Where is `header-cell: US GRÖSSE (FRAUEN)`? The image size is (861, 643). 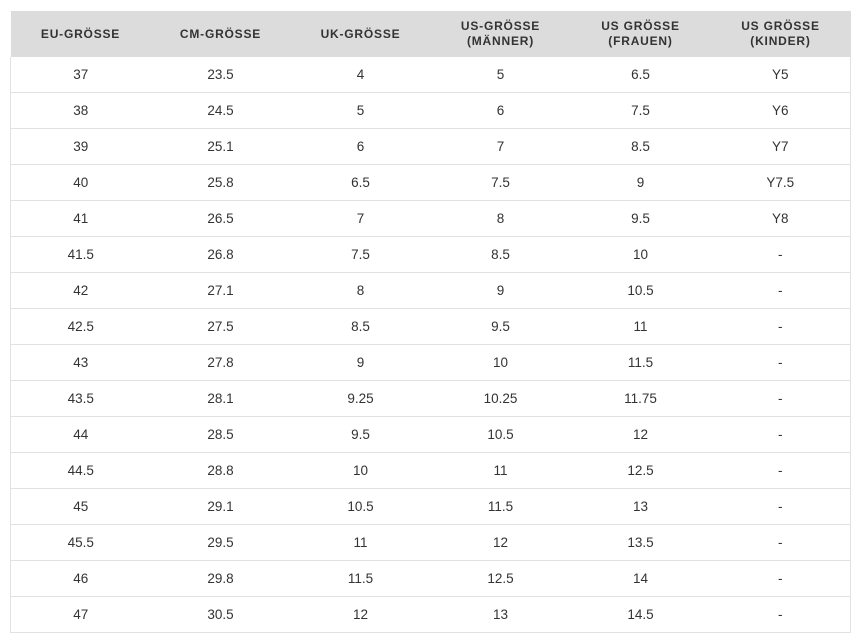 header-cell: US GRÖSSE (FRAUEN) is located at coordinates (640, 34).